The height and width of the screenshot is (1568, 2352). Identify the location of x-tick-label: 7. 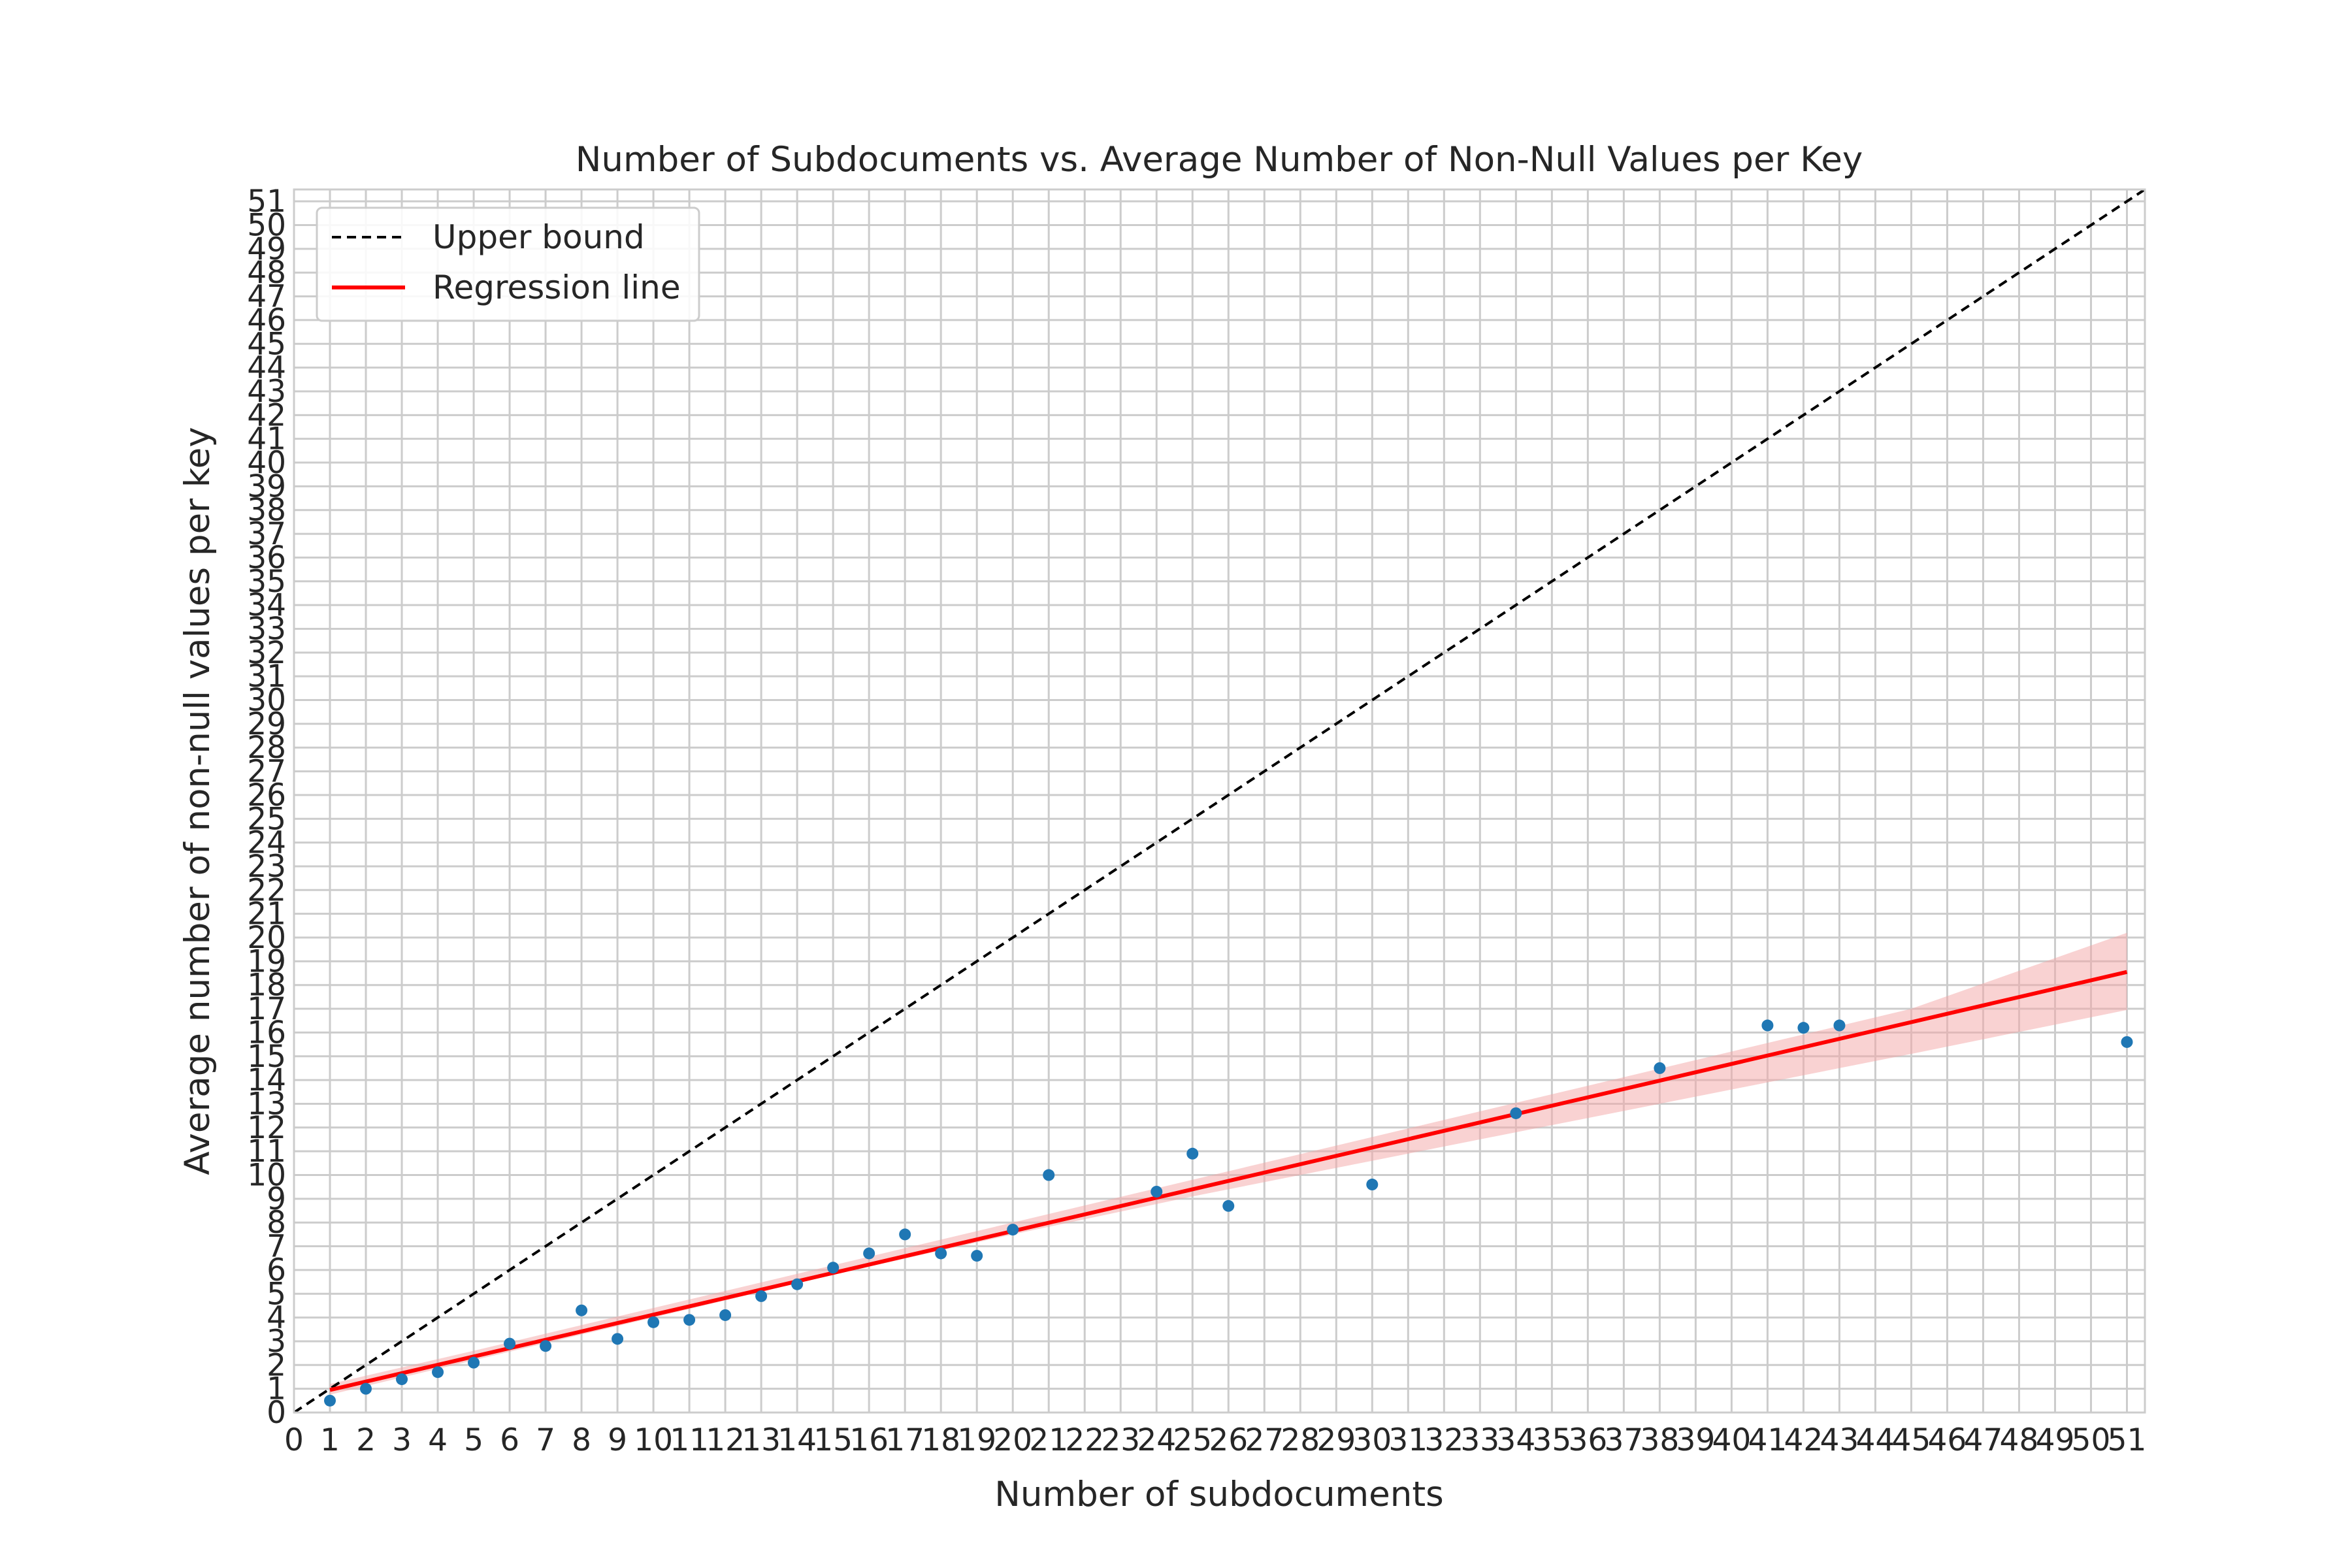
(545, 1440).